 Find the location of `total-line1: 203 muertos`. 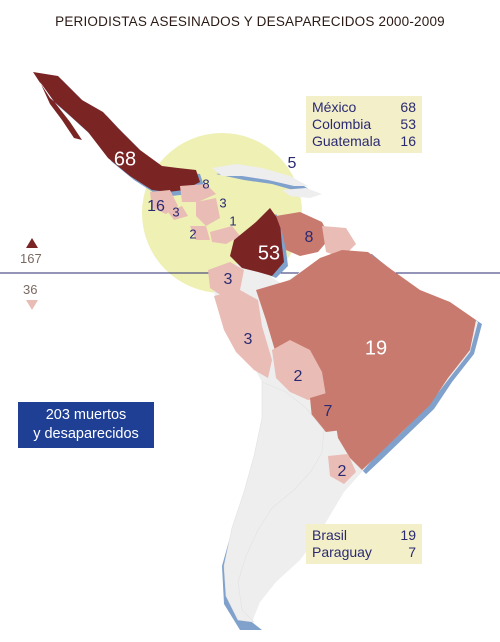

total-line1: 203 muertos is located at coordinates (86, 415).